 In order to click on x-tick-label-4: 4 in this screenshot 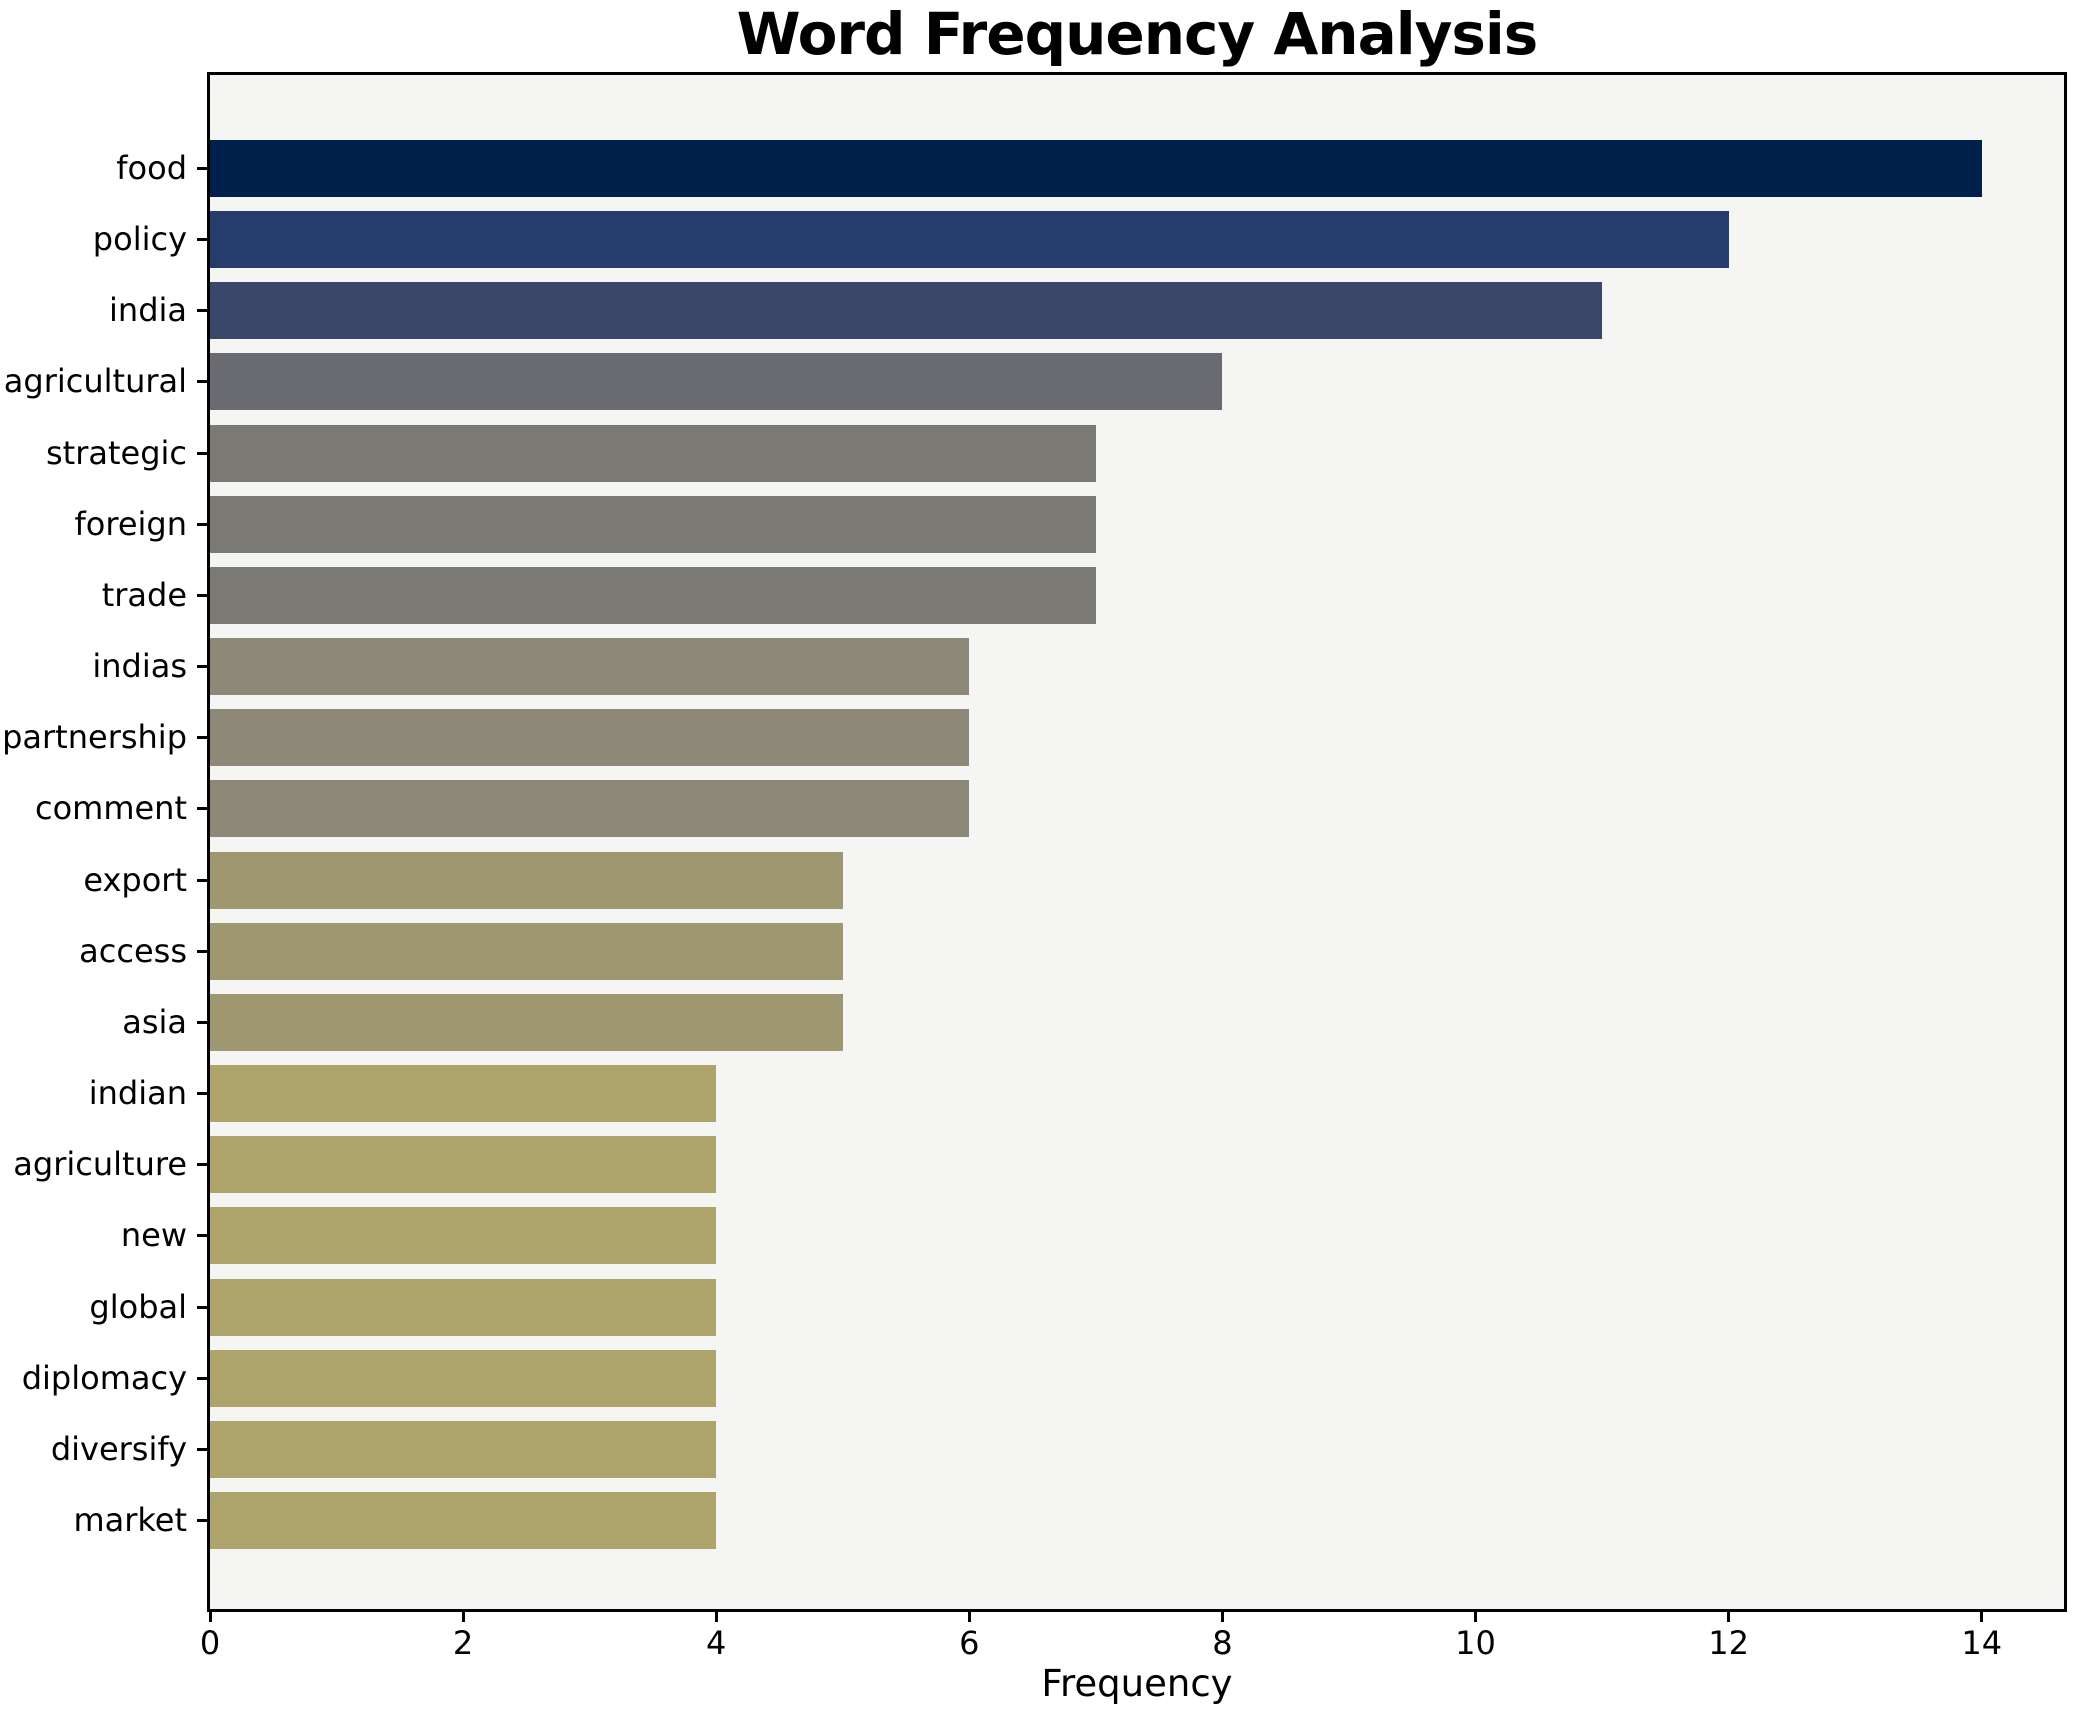, I will do `click(716, 1643)`.